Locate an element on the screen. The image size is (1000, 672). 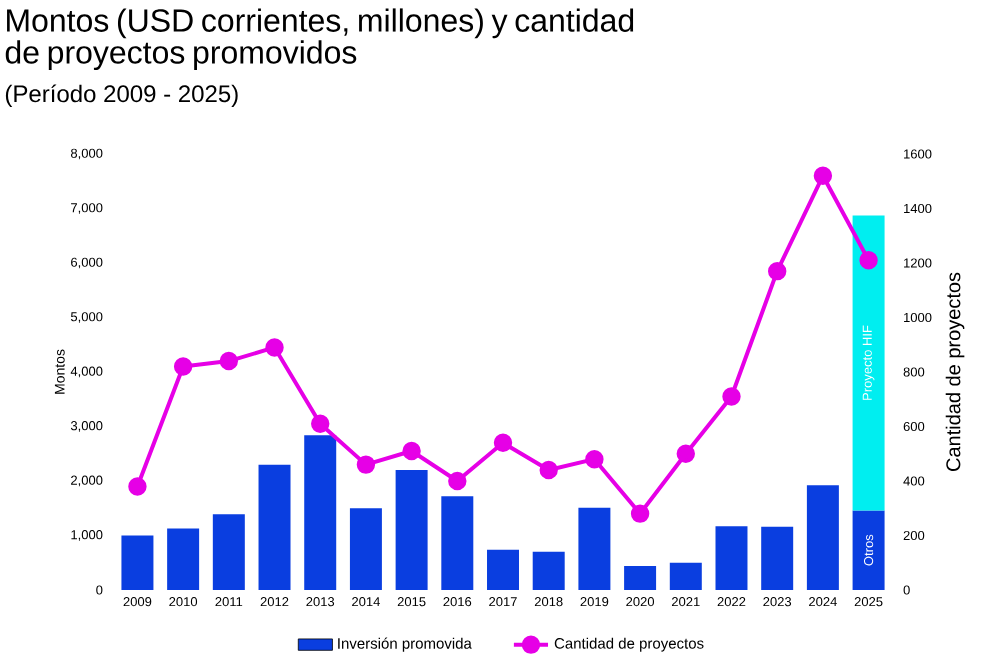
y2-axis-title: Cantidad de proyectos is located at coordinates (955, 372).